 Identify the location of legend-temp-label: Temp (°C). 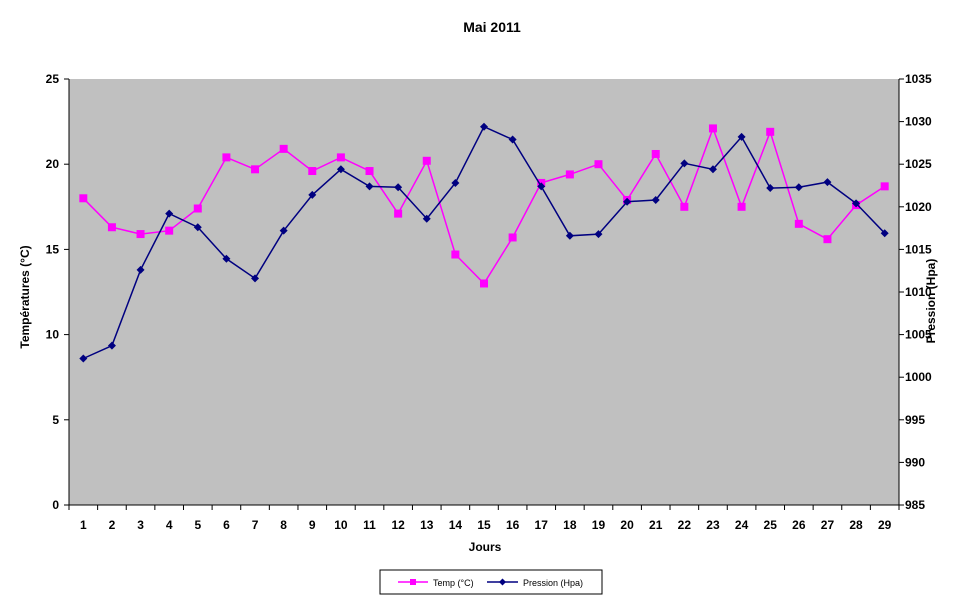
(453, 583).